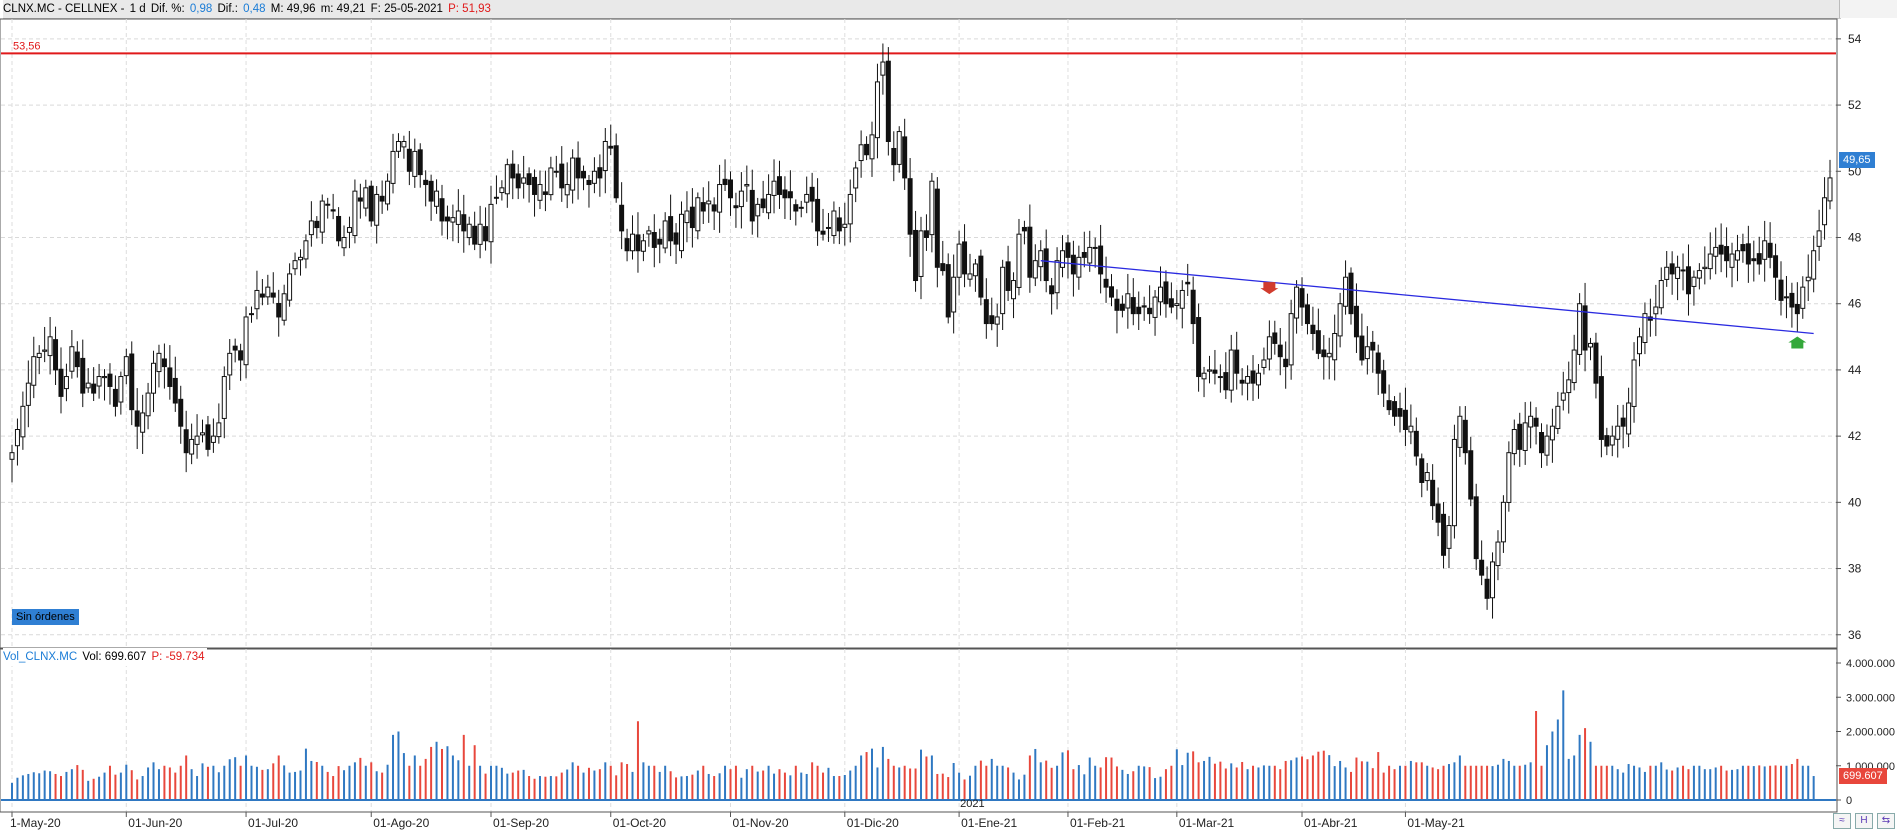 This screenshot has width=1897, height=831. I want to click on buy-arrow-icon, so click(1797, 342).